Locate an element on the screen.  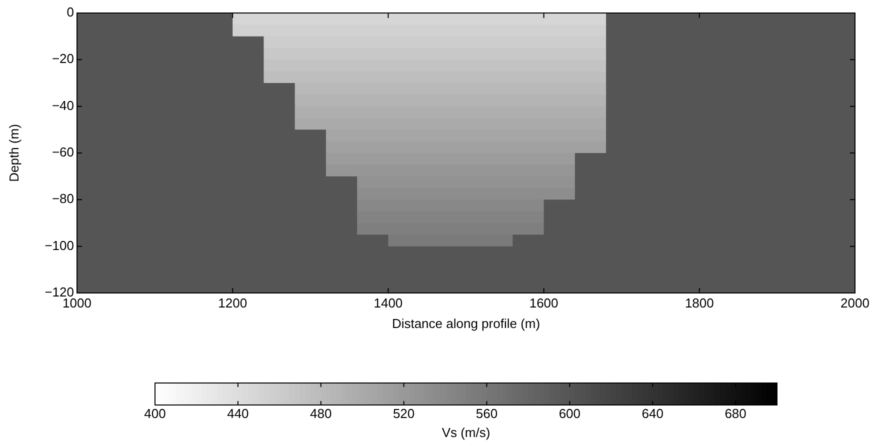
color-bar-title: Vs (m/s) is located at coordinates (466, 432).